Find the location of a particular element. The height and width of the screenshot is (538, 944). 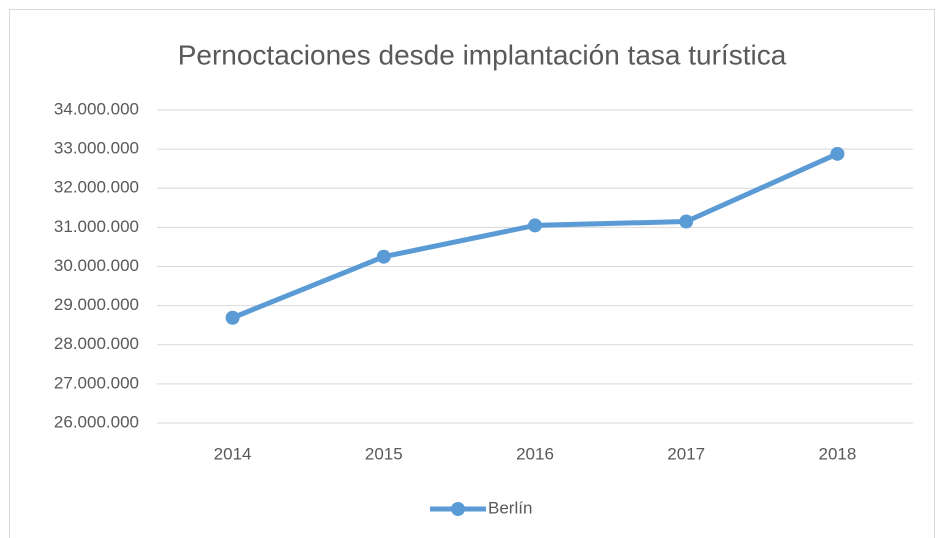

x-tick-label: 2016 is located at coordinates (535, 453).